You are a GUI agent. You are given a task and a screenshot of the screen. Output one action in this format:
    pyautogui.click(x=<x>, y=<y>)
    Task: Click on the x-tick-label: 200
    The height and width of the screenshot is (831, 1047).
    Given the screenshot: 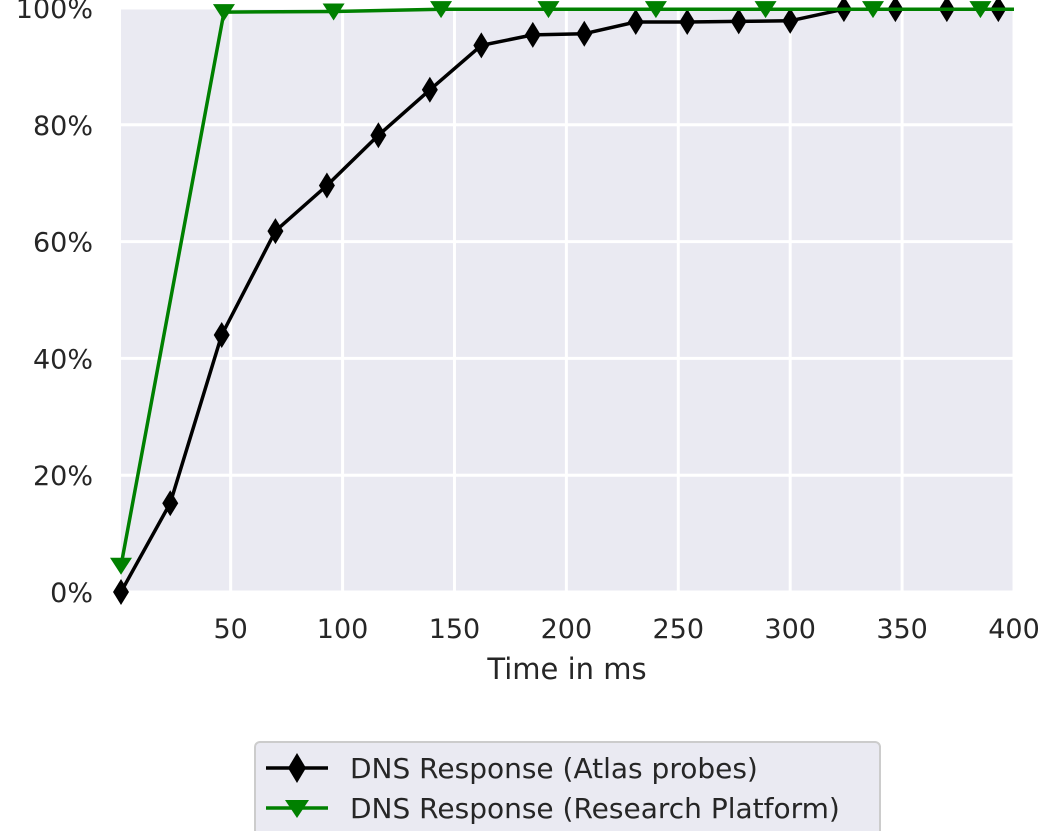 What is the action you would take?
    pyautogui.click(x=567, y=629)
    